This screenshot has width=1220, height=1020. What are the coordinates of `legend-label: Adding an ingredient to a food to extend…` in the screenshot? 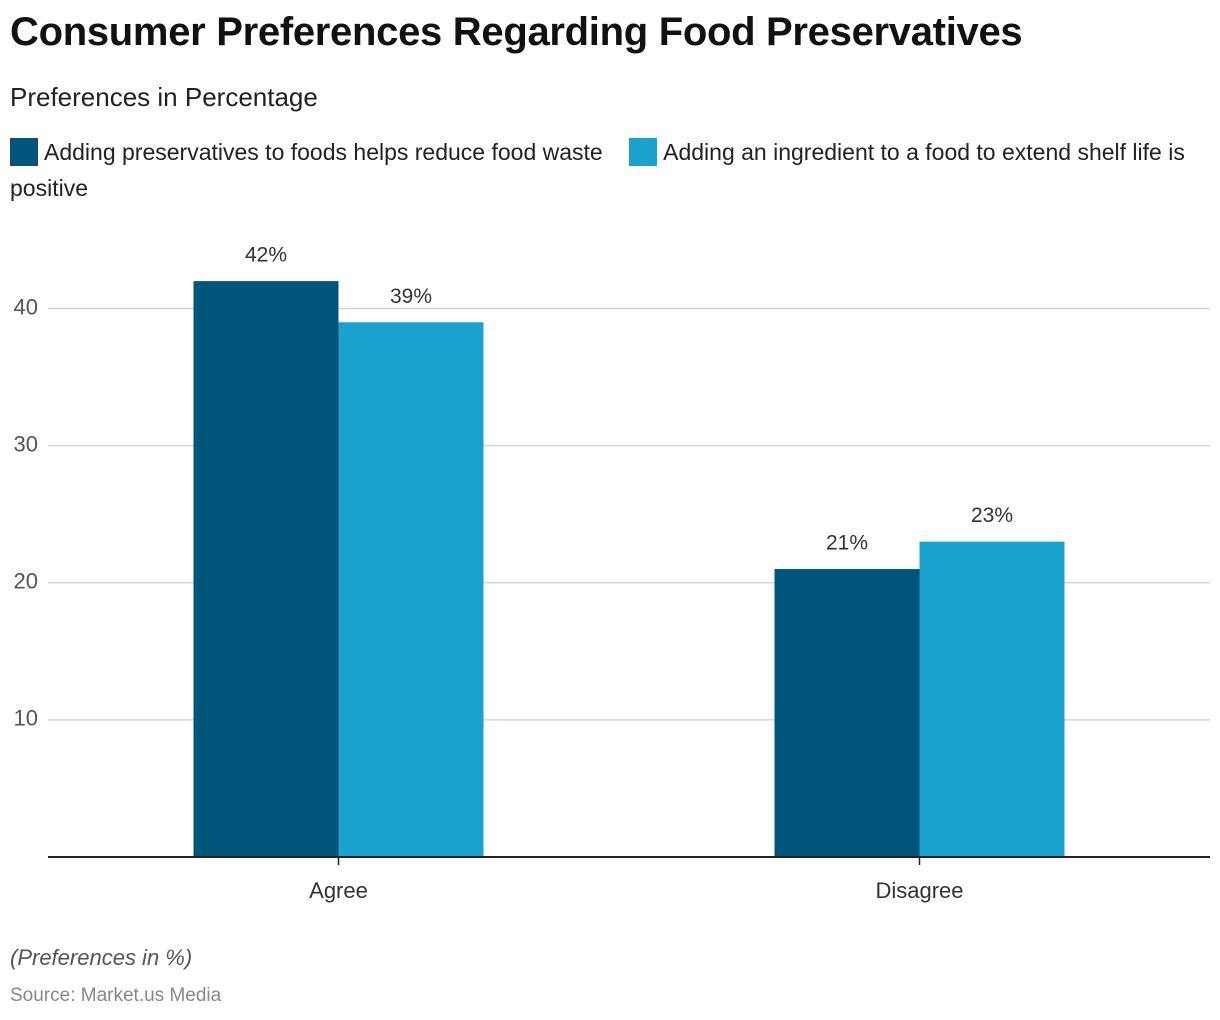 It's located at (597, 170).